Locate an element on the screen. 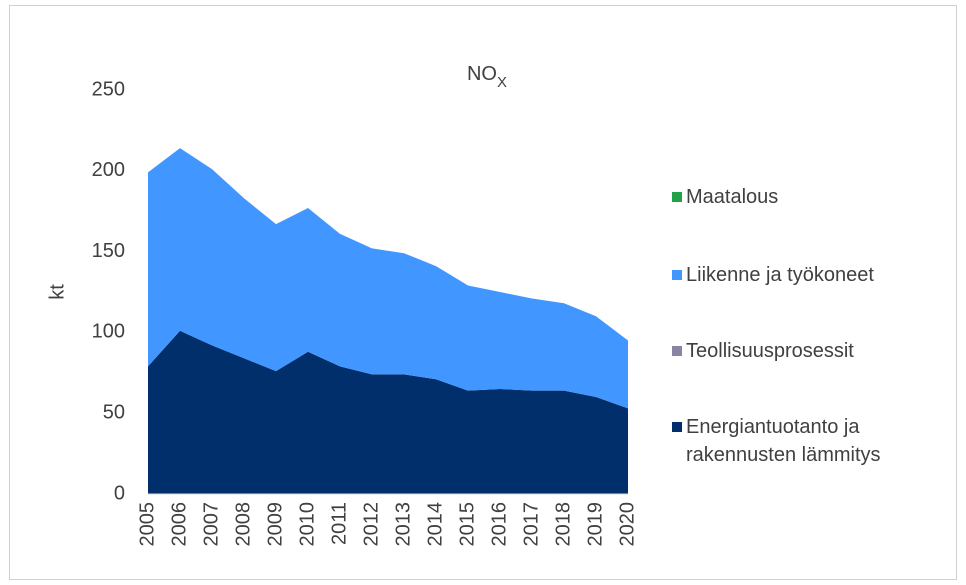 This screenshot has height=585, width=966. x-tick-label: 2015 is located at coordinates (467, 524).